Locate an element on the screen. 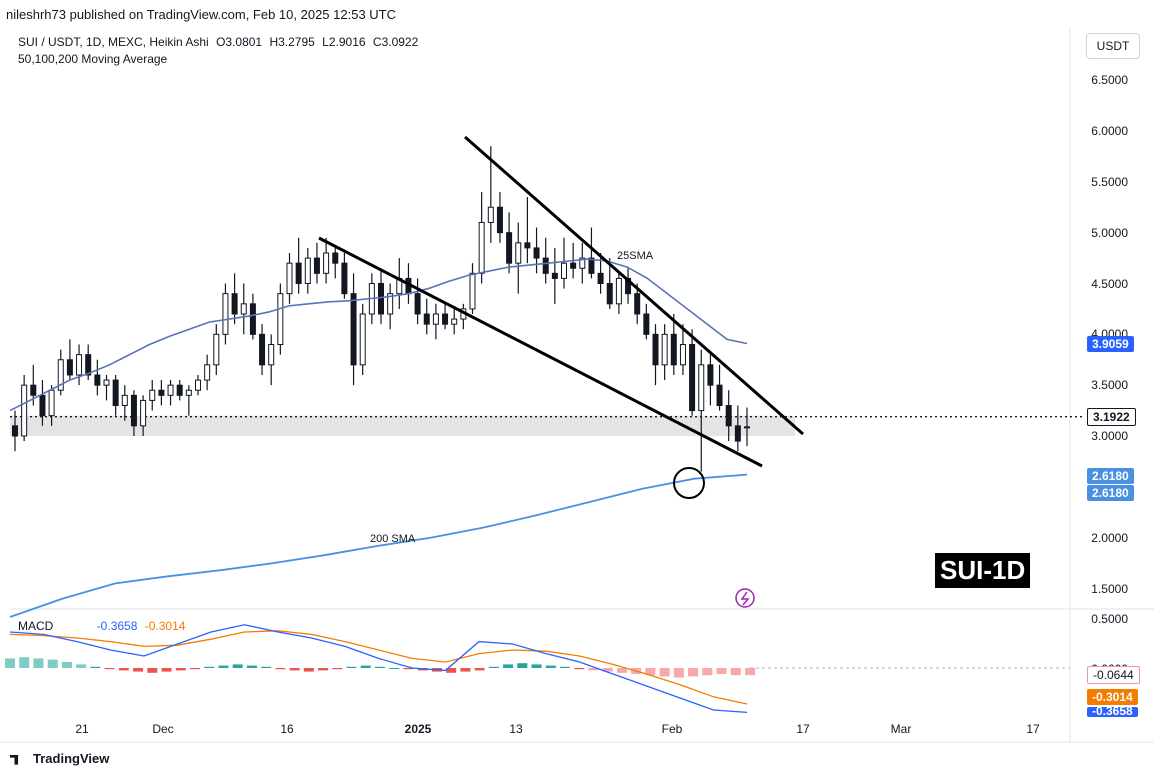  time-axis-tick: 13 is located at coordinates (516, 729).